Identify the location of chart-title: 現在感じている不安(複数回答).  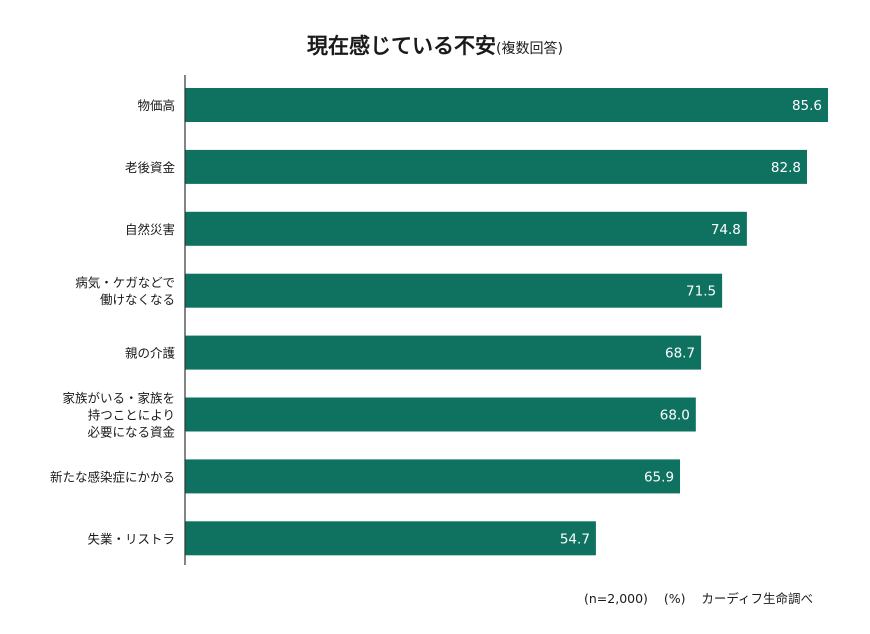
(435, 45).